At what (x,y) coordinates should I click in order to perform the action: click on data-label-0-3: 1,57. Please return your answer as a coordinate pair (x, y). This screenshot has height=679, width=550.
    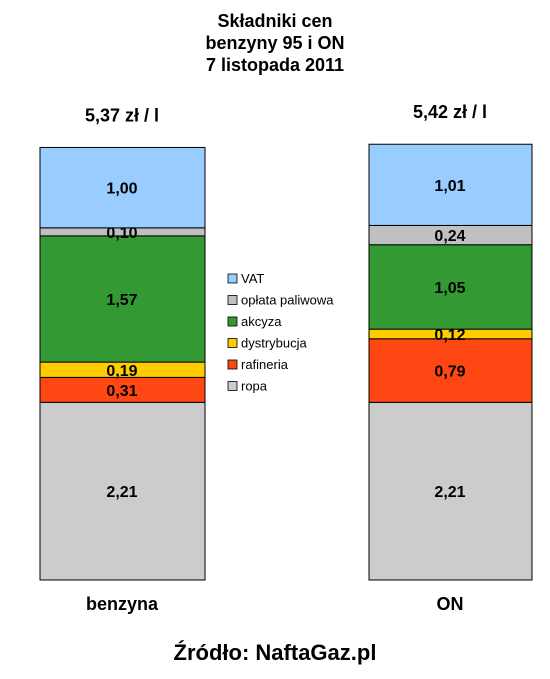
    Looking at the image, I should click on (121, 300).